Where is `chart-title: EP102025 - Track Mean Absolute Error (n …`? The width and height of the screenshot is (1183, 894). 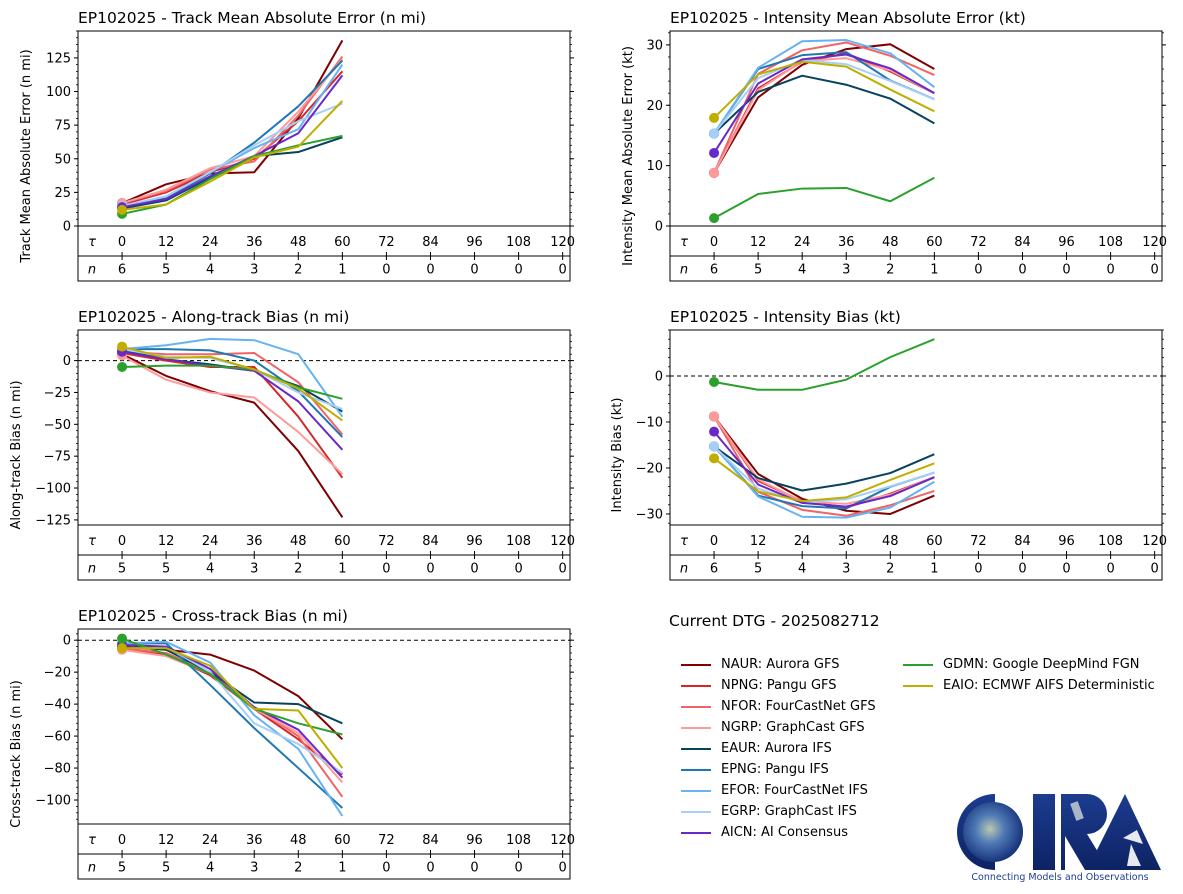
chart-title: EP102025 - Track Mean Absolute Error (n … is located at coordinates (252, 18).